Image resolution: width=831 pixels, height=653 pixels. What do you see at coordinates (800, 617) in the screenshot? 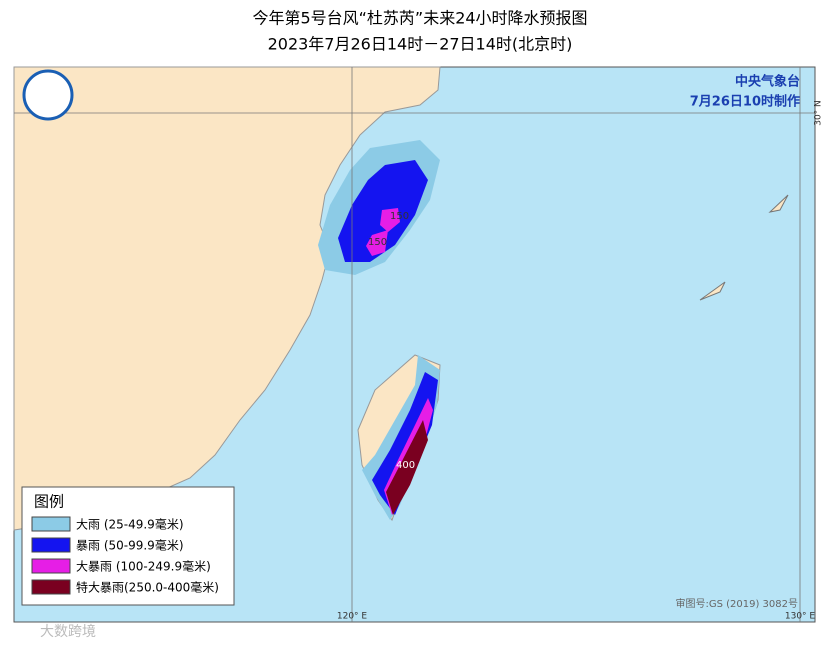
I see `lon-label: 130° E` at bounding box center [800, 617].